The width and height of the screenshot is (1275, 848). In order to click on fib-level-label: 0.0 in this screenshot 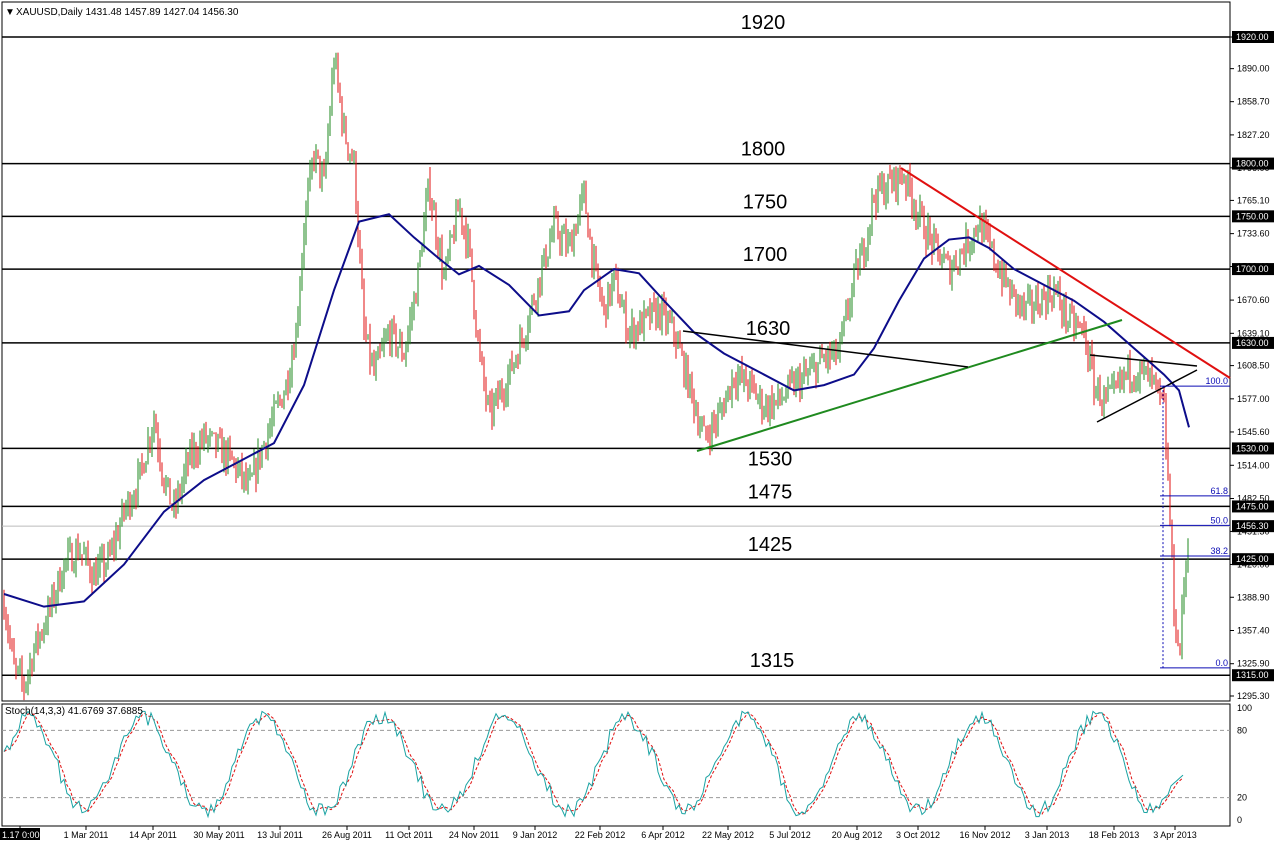, I will do `click(1221, 663)`.